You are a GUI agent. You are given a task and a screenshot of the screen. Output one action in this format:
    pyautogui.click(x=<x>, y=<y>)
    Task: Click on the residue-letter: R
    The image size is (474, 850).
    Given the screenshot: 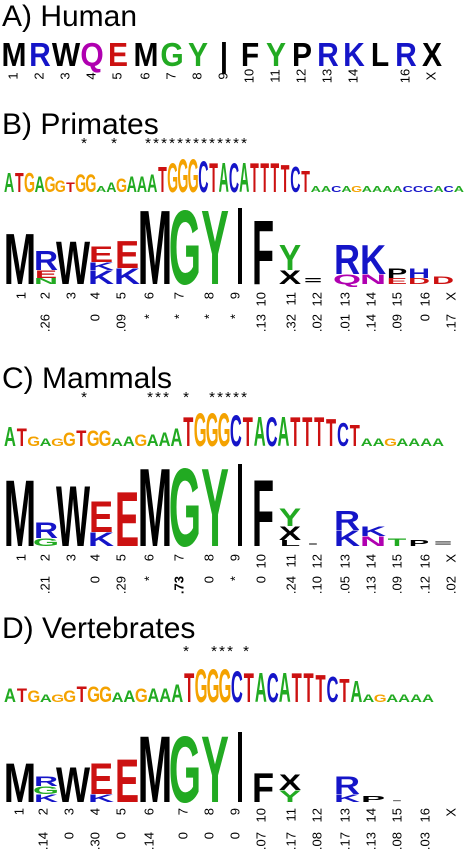 What is the action you would take?
    pyautogui.click(x=406, y=55)
    